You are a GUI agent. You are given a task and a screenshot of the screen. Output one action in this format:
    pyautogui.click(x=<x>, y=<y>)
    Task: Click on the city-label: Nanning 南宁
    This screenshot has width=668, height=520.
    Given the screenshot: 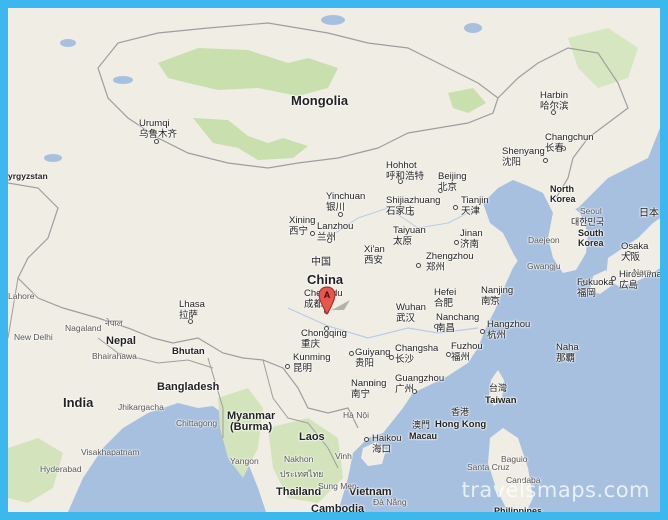 What is the action you would take?
    pyautogui.click(x=368, y=389)
    